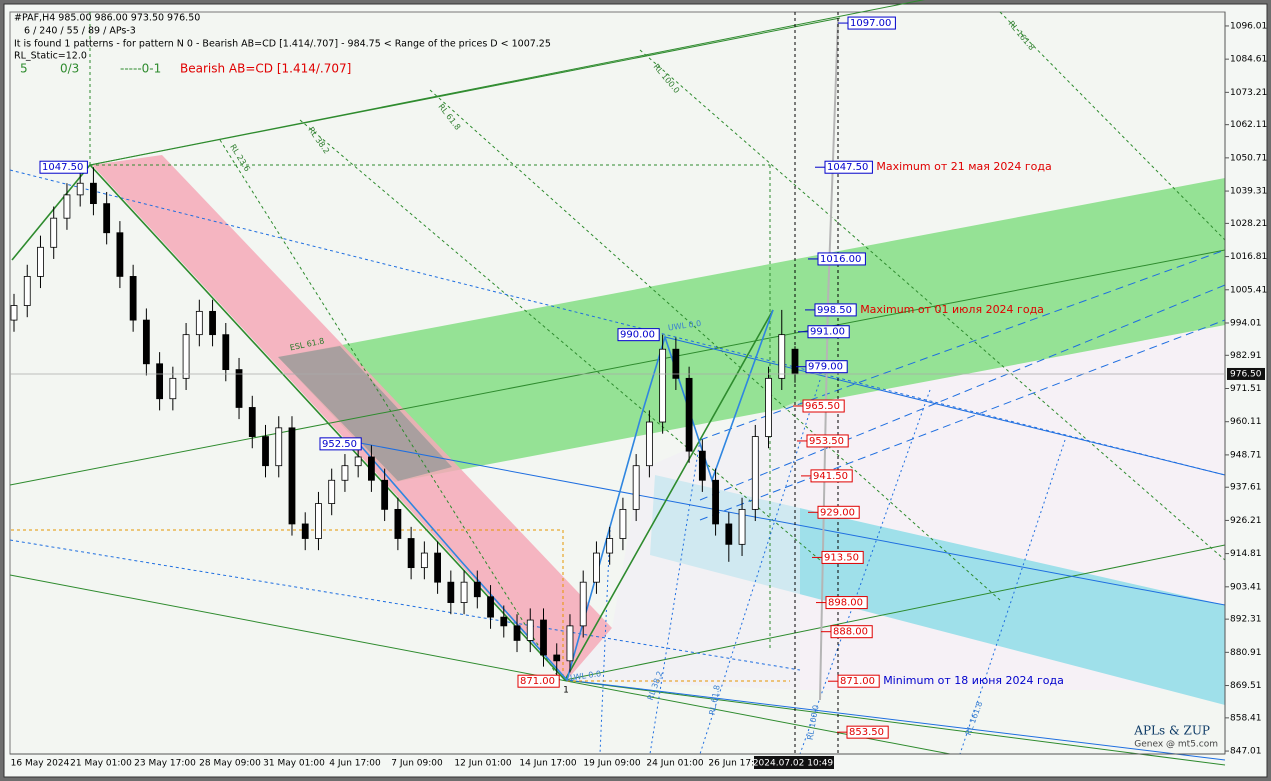 Image resolution: width=1271 pixels, height=781 pixels. Describe the element at coordinates (1248, 192) in the screenshot. I see `y-tick-label: 1039.31` at that location.